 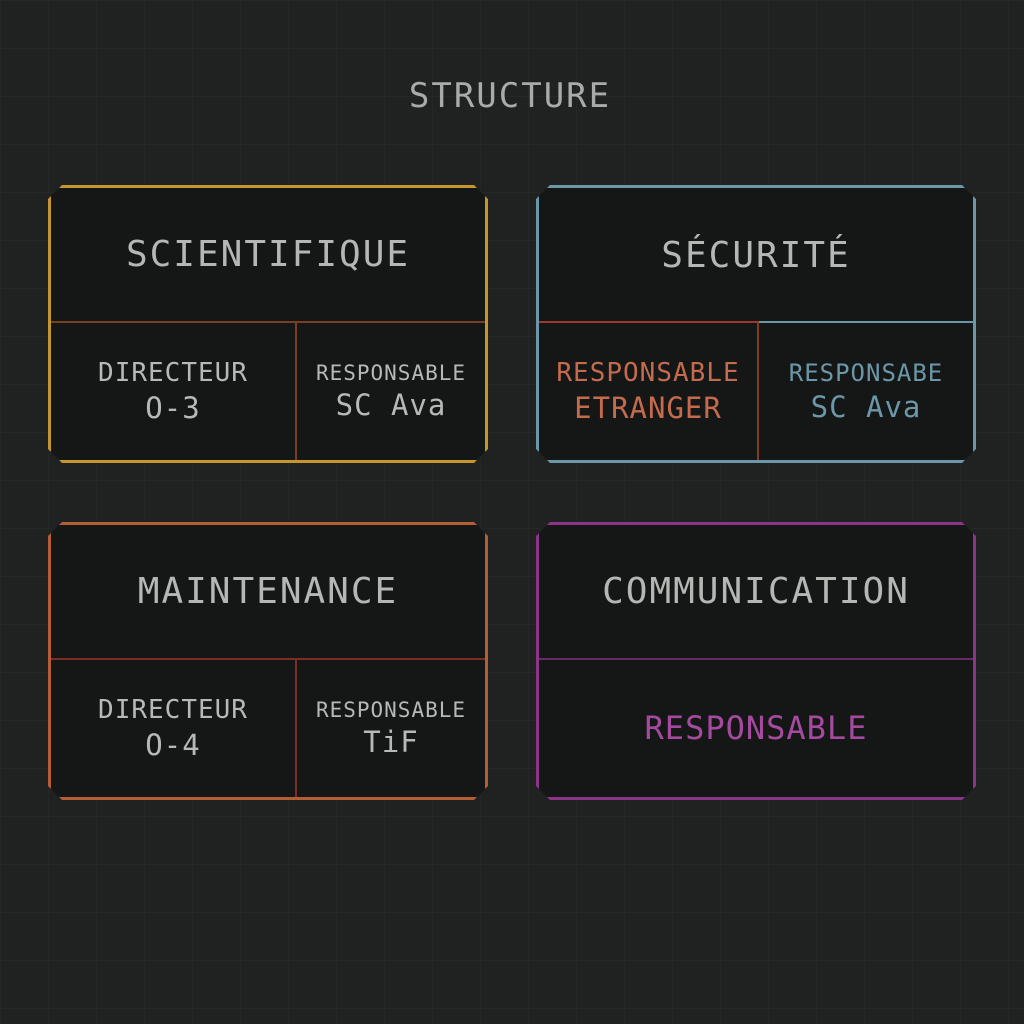 I want to click on unit-roles: RESPONSABLE ETRANGER RESPONSABE SC Ava, so click(x=756, y=391).